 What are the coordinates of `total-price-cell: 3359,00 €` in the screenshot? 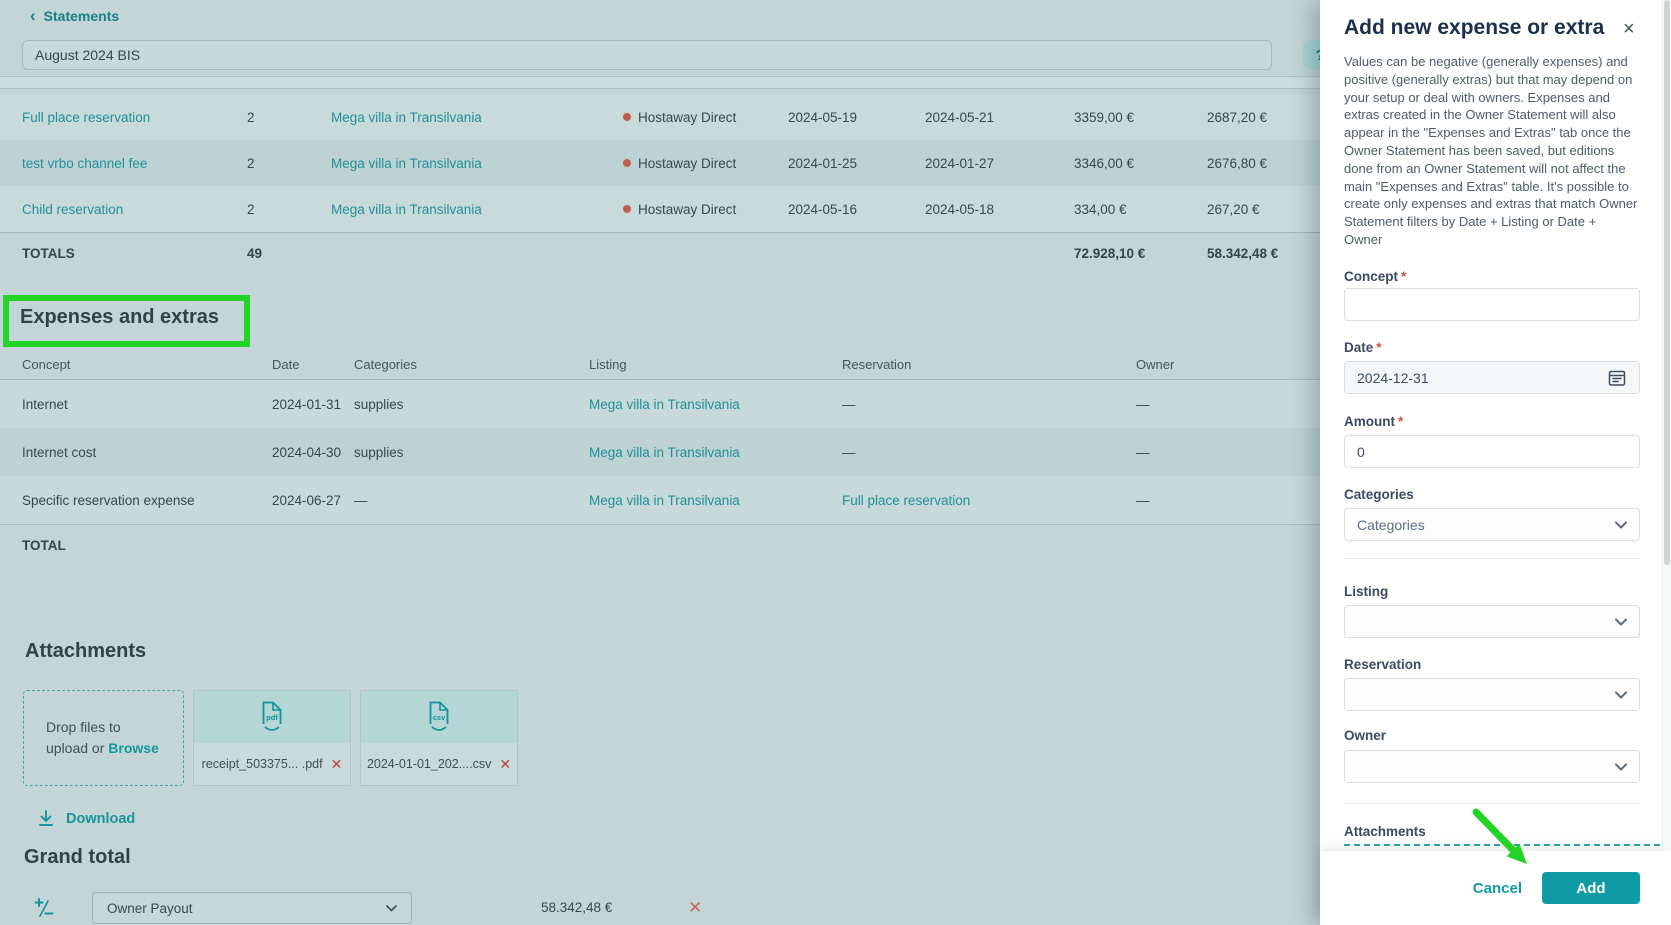 It's located at (1104, 117).